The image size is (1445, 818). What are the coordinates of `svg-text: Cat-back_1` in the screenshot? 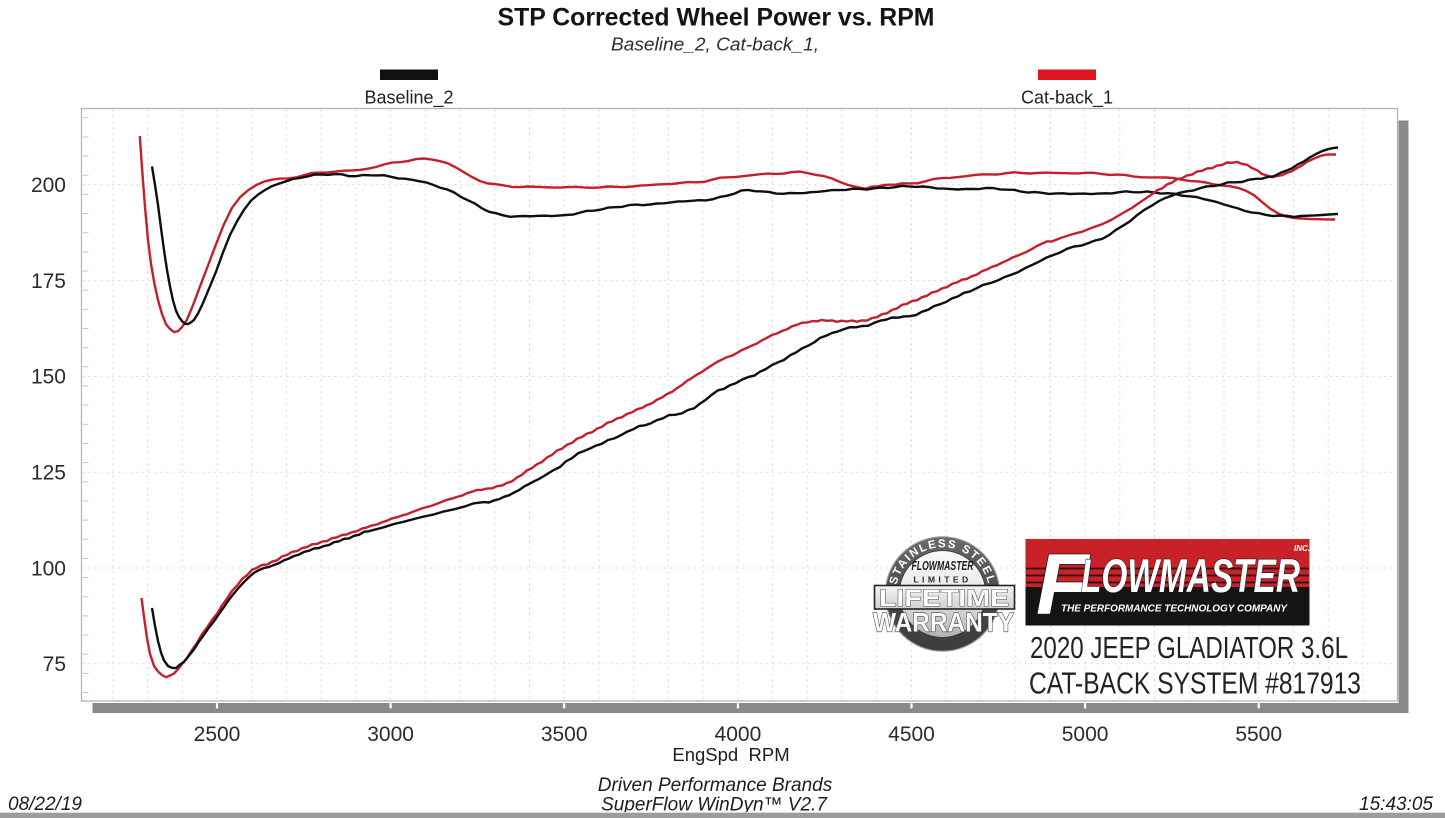 It's located at (1067, 98).